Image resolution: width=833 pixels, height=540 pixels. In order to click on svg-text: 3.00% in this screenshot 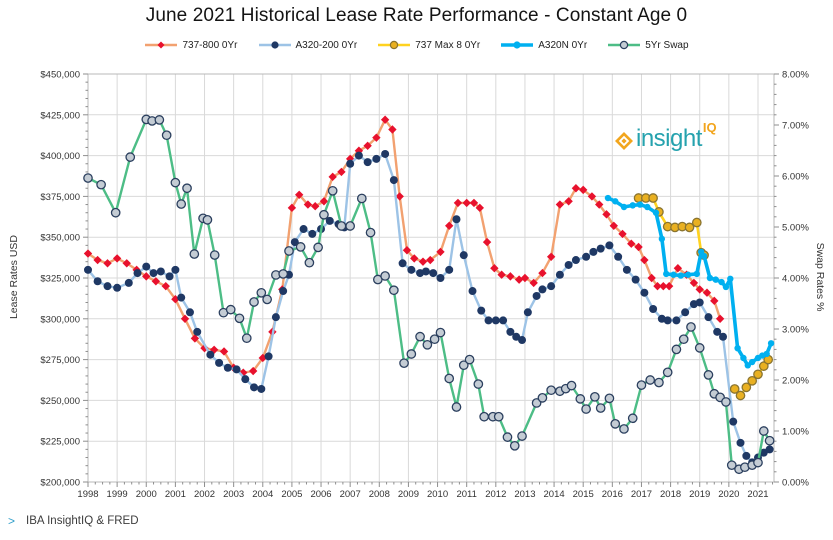, I will do `click(795, 330)`.